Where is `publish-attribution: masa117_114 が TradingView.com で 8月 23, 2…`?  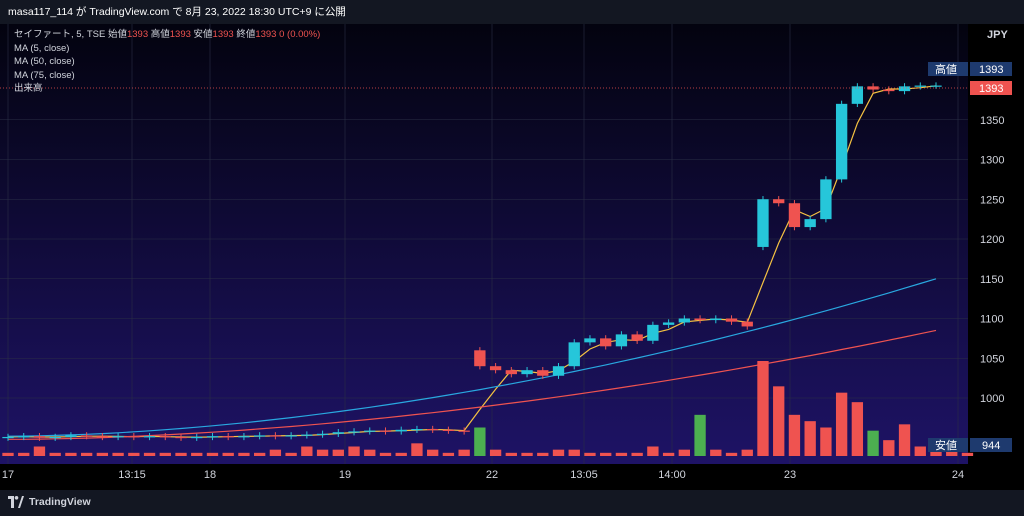
publish-attribution: masa117_114 が TradingView.com で 8月 23, 2… is located at coordinates (177, 12).